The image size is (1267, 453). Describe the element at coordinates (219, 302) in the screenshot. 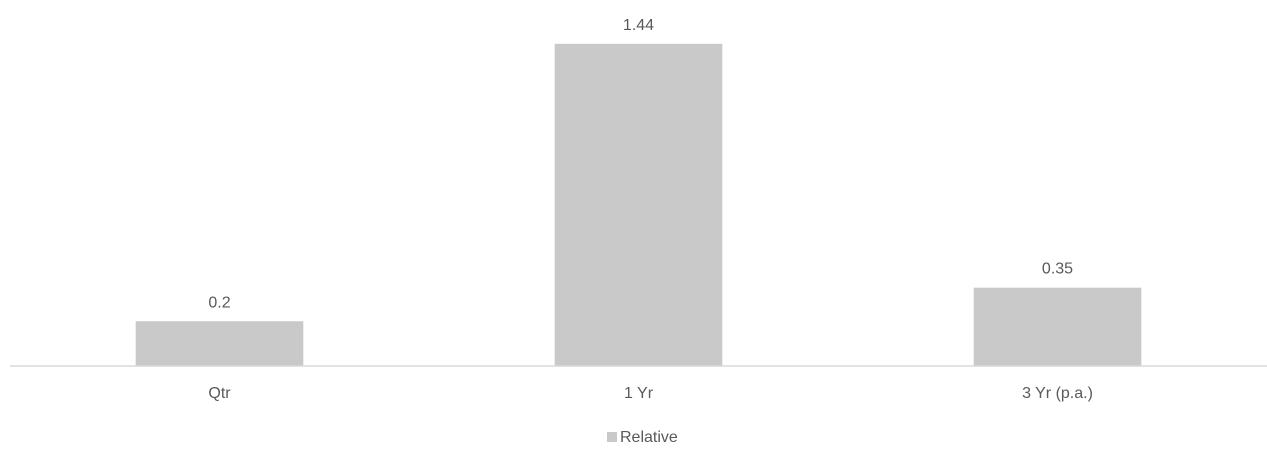

I see `data-label: 0.2` at that location.